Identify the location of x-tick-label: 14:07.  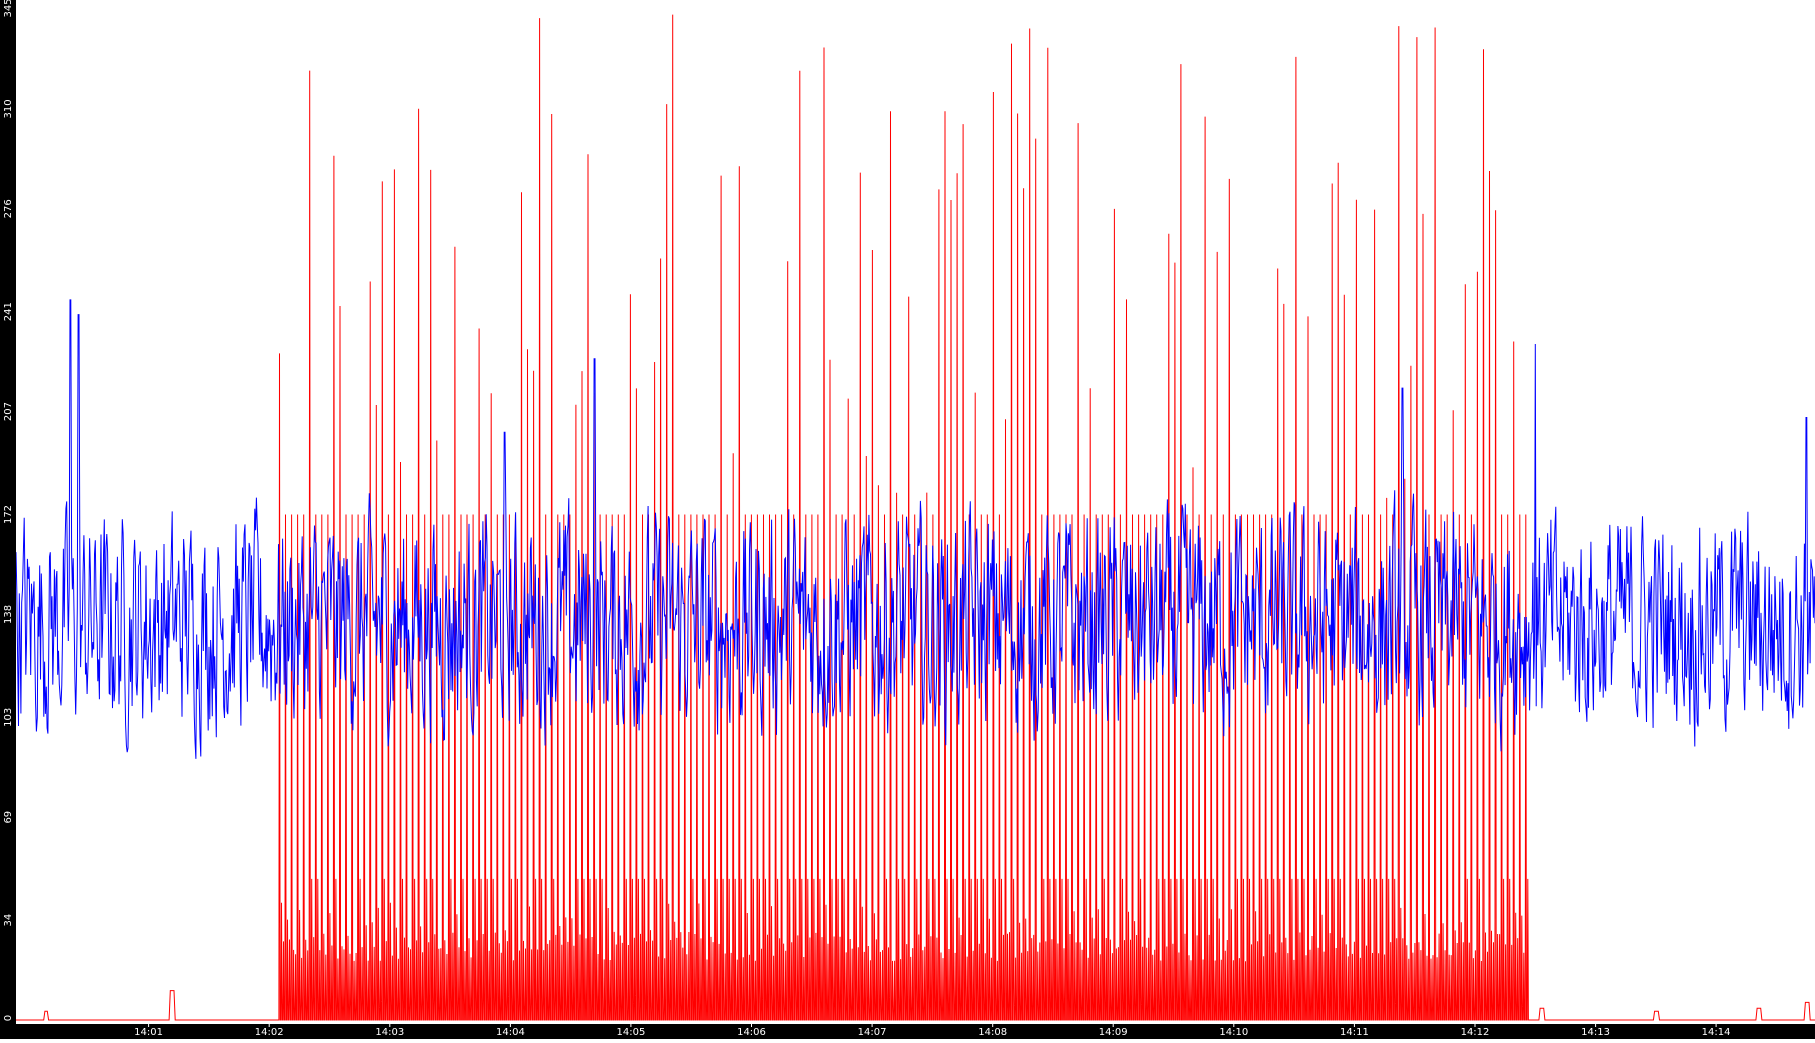
(872, 1032).